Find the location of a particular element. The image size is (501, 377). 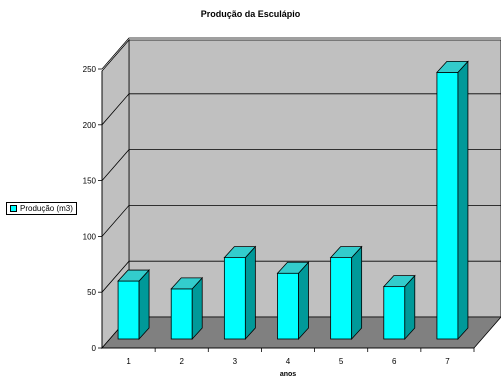

y-tick-label: 50 is located at coordinates (91, 292).